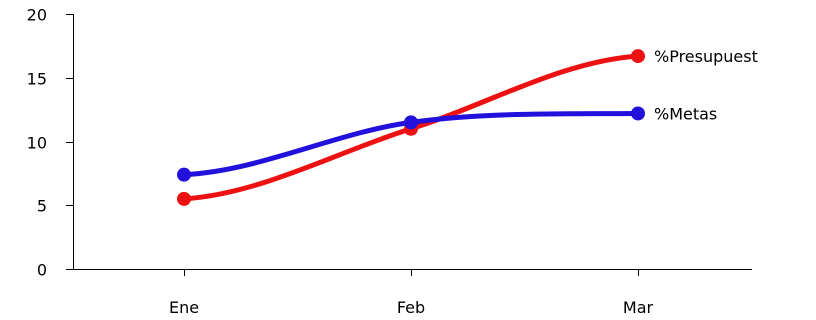  Describe the element at coordinates (50, 143) in the screenshot. I see `y-axis: 0 5 10 15 20` at that location.